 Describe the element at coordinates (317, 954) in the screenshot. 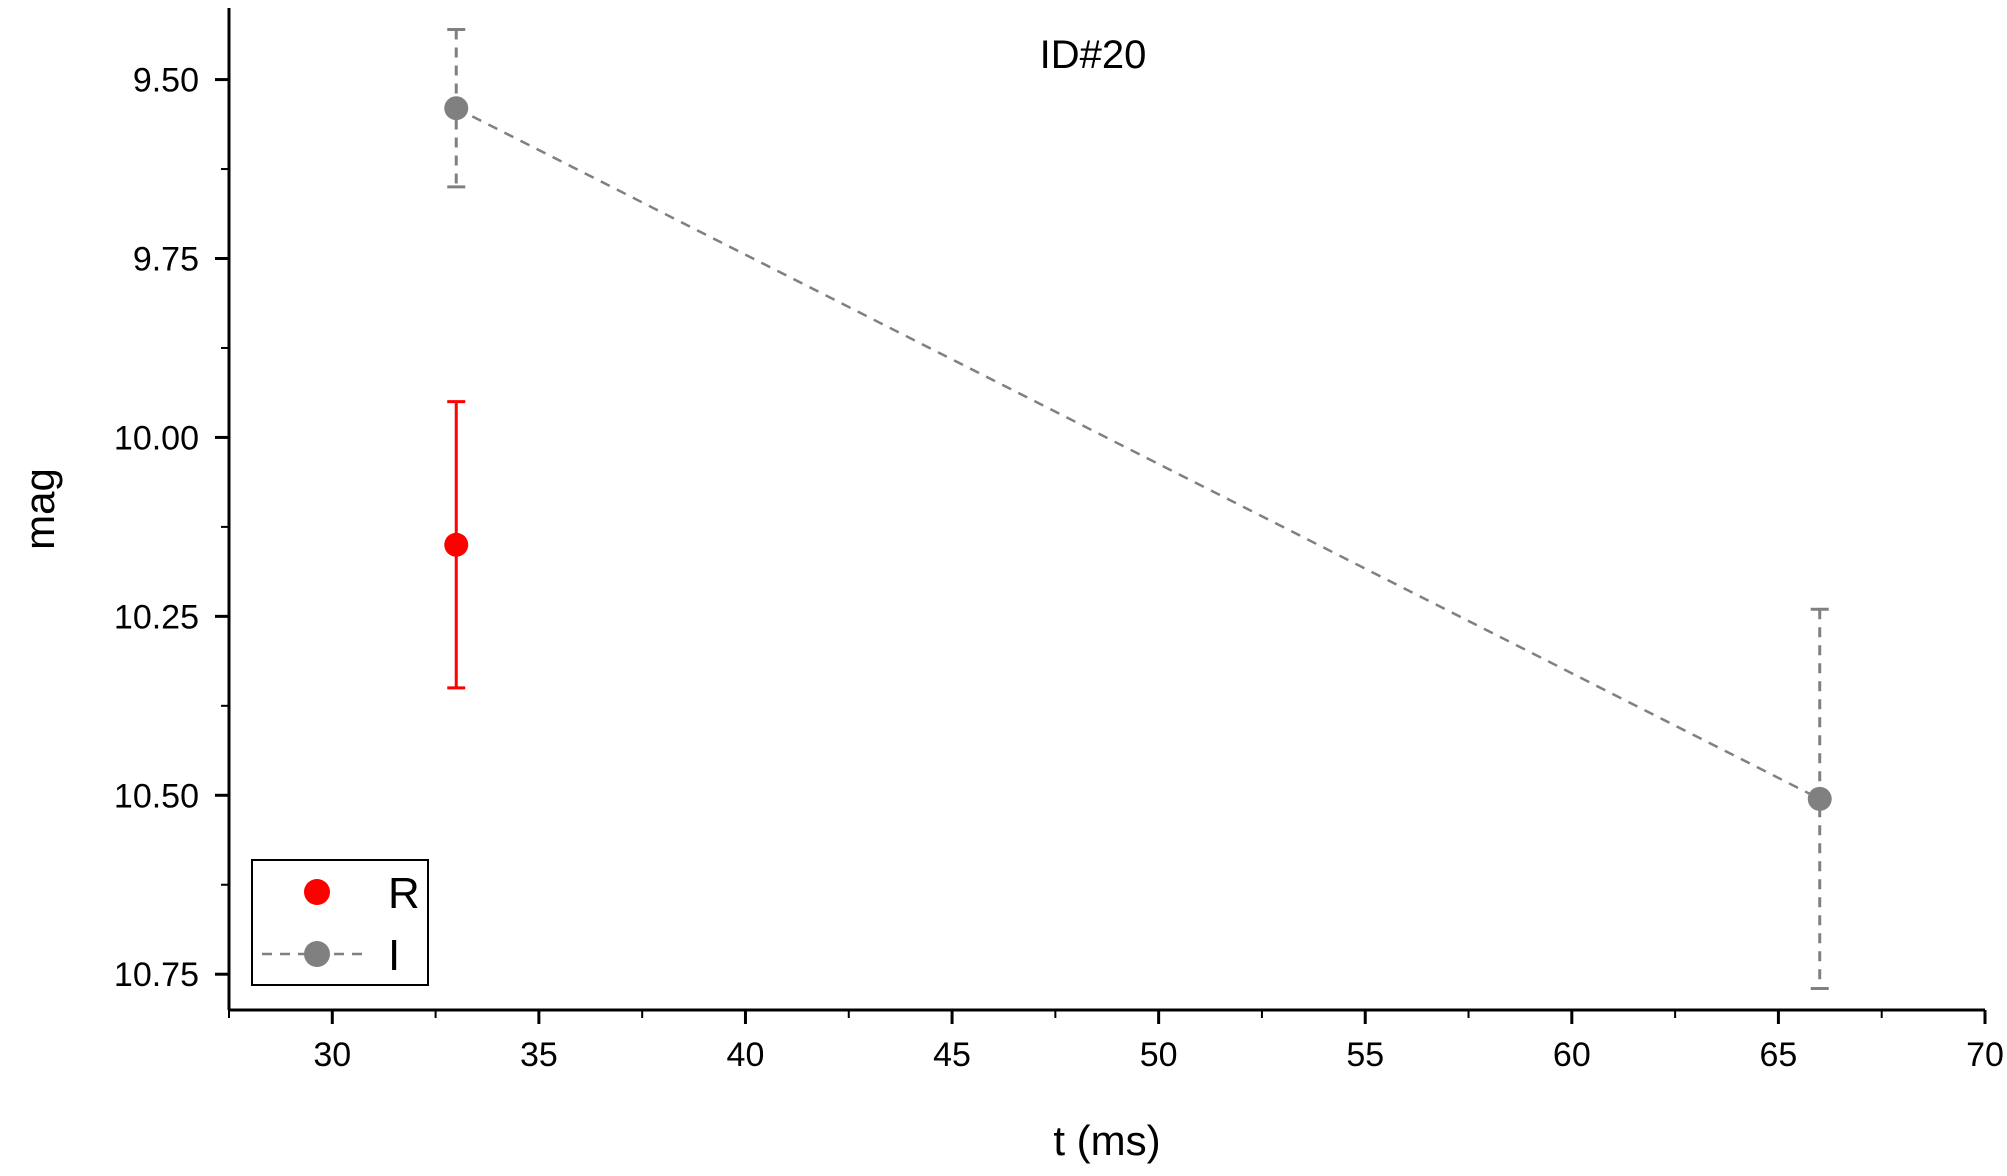

I see `legend-marker-I` at that location.